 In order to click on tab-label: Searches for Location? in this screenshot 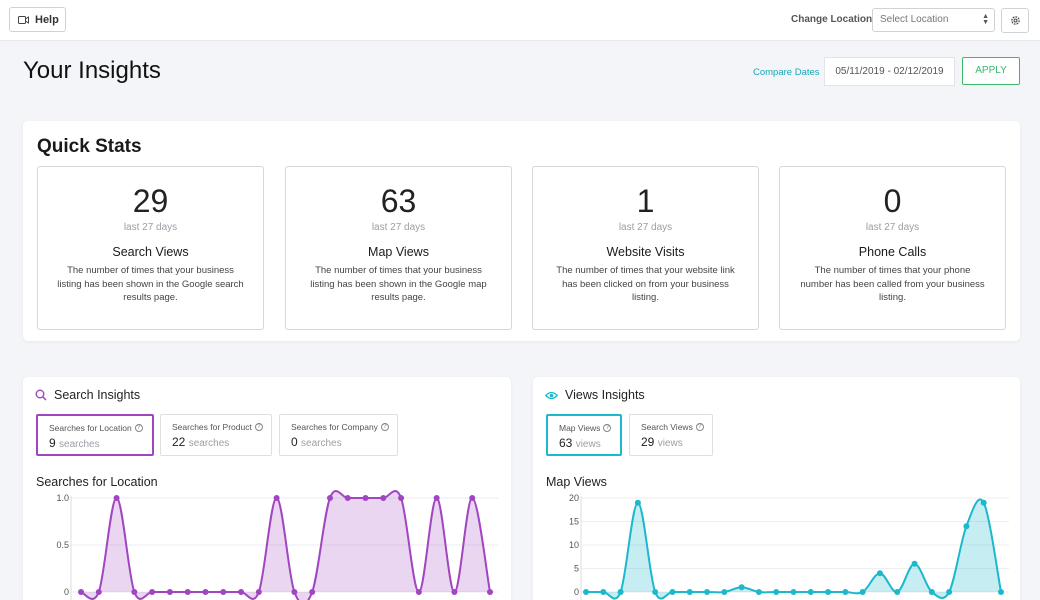, I will do `click(100, 428)`.